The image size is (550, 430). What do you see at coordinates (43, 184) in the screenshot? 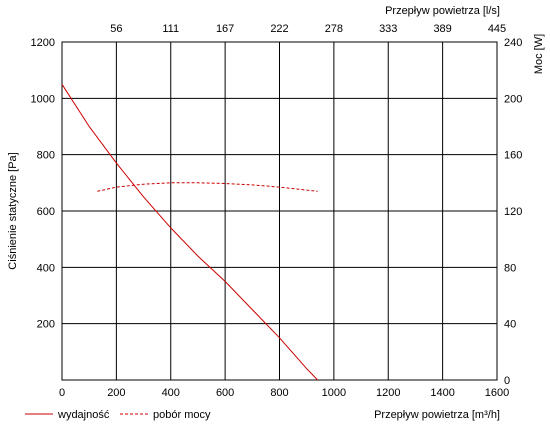
I see `y-axis-ticks: 200 400 600 800 1000 1200` at bounding box center [43, 184].